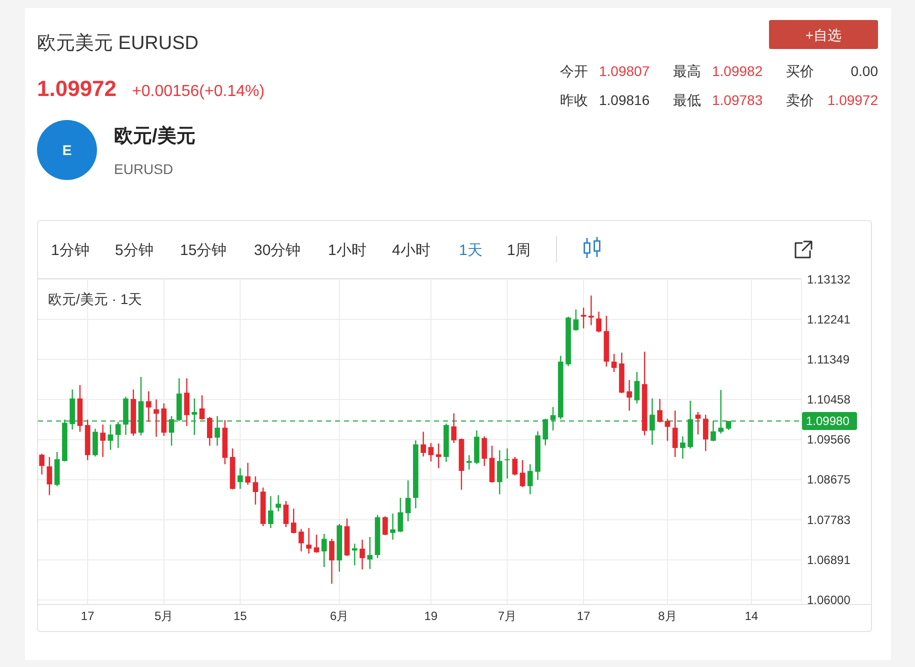 This screenshot has width=915, height=667. Describe the element at coordinates (67, 150) in the screenshot. I see `text: E` at that location.